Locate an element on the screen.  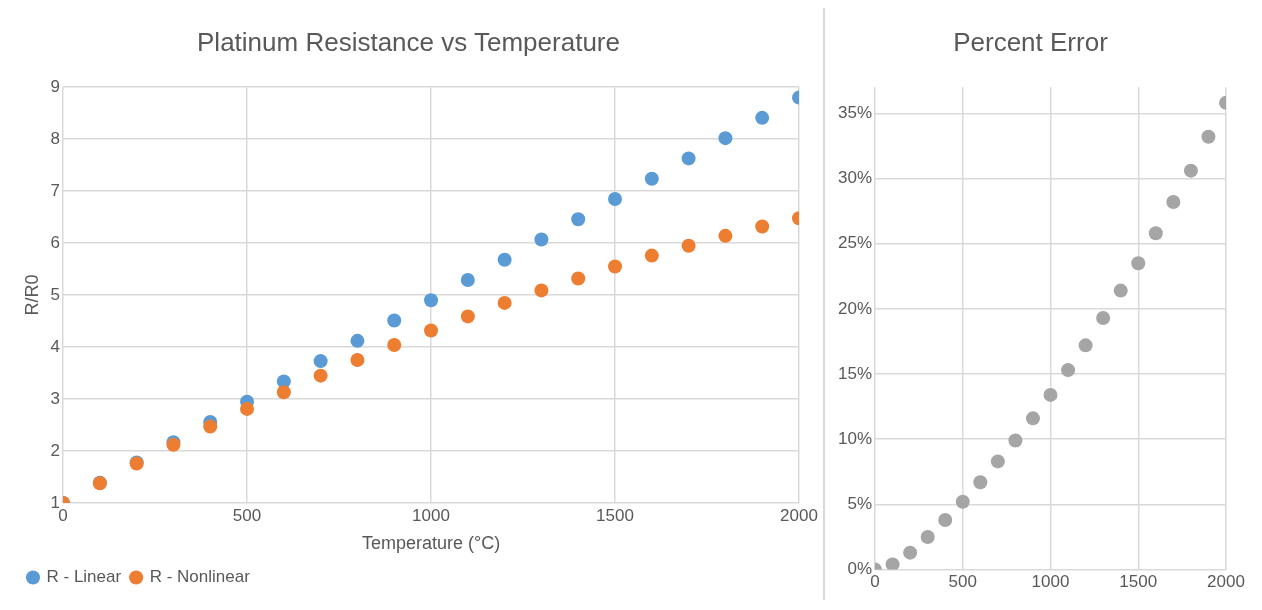
y-tick-label: 8 is located at coordinates (55, 138).